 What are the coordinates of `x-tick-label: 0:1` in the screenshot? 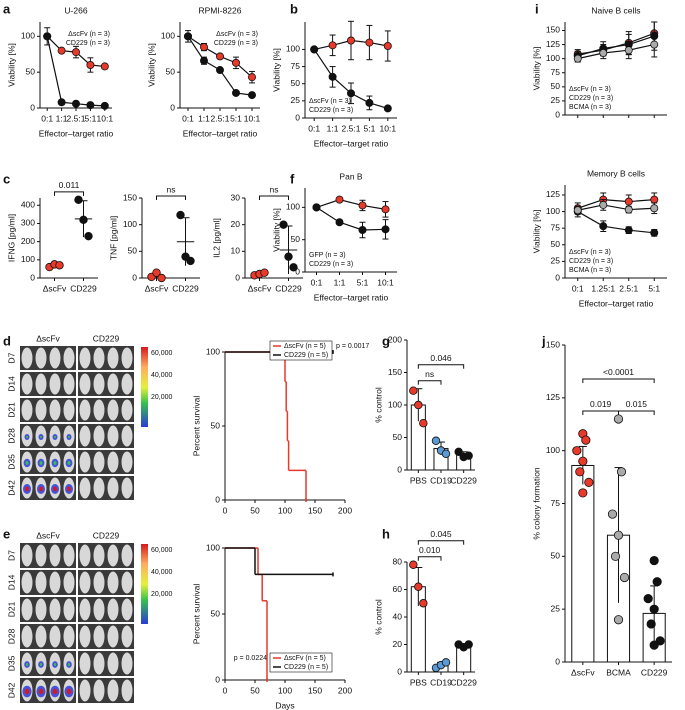 It's located at (47, 118).